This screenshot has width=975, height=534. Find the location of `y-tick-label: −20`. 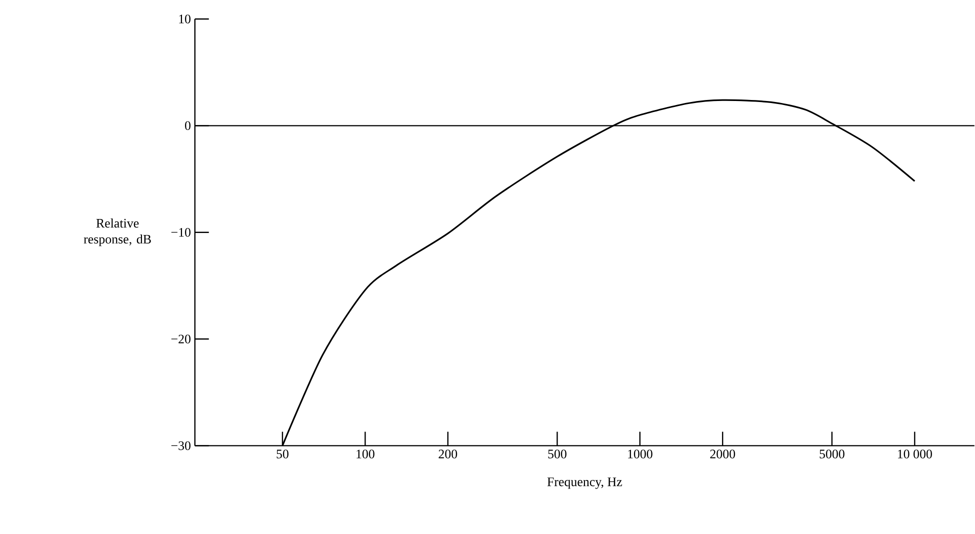

y-tick-label: −20 is located at coordinates (180, 339).